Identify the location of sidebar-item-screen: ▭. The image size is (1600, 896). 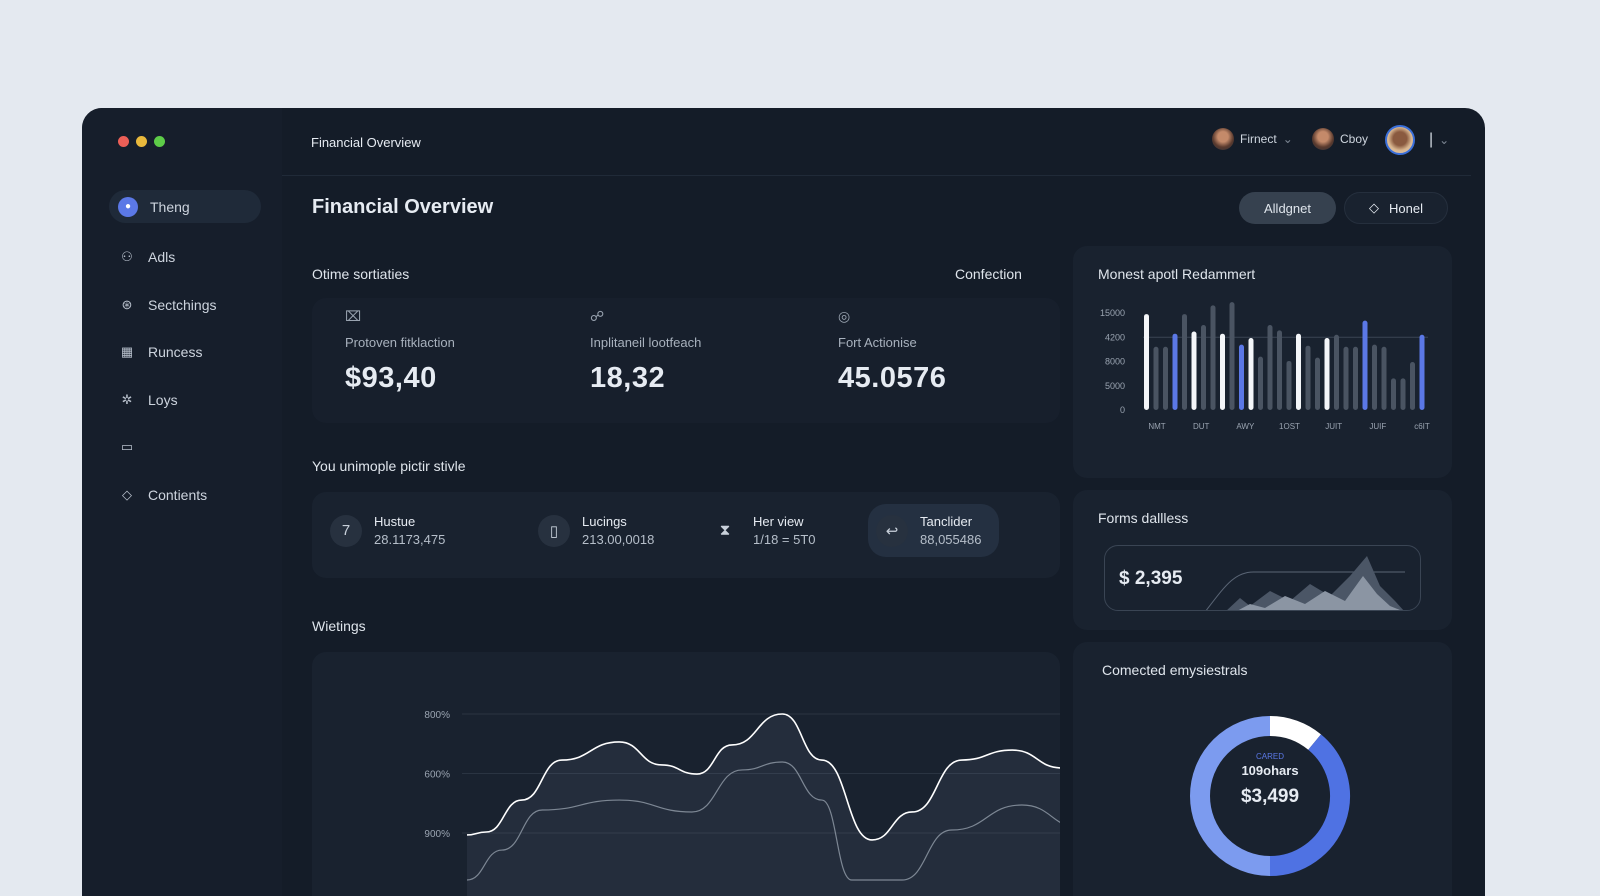
(185, 446).